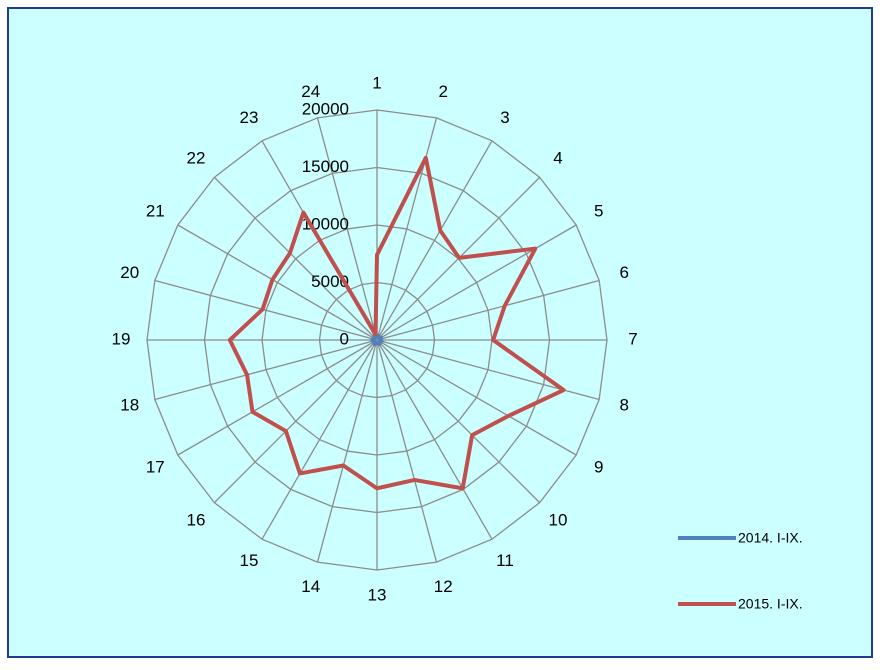 This screenshot has width=880, height=670. What do you see at coordinates (505, 560) in the screenshot?
I see `category-label: 11` at bounding box center [505, 560].